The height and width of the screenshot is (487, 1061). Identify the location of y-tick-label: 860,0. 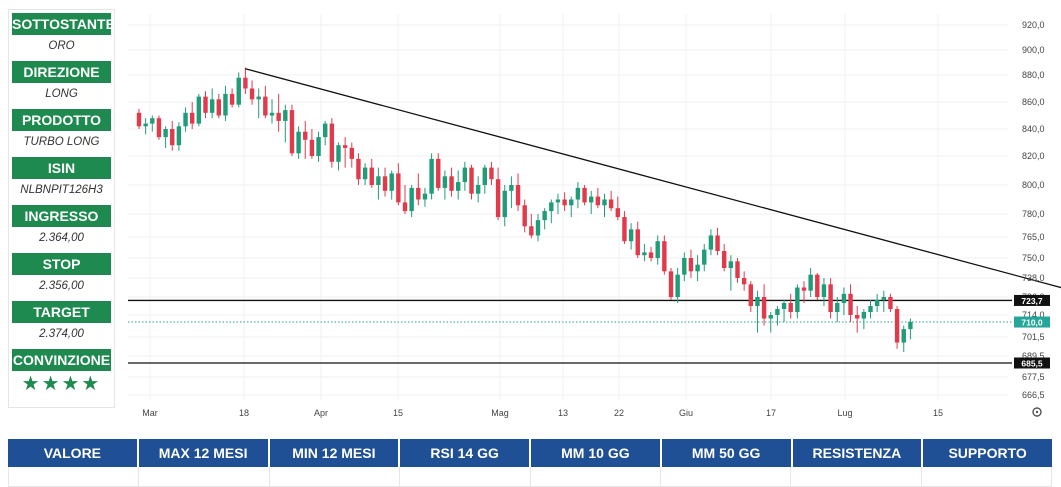
(1033, 102).